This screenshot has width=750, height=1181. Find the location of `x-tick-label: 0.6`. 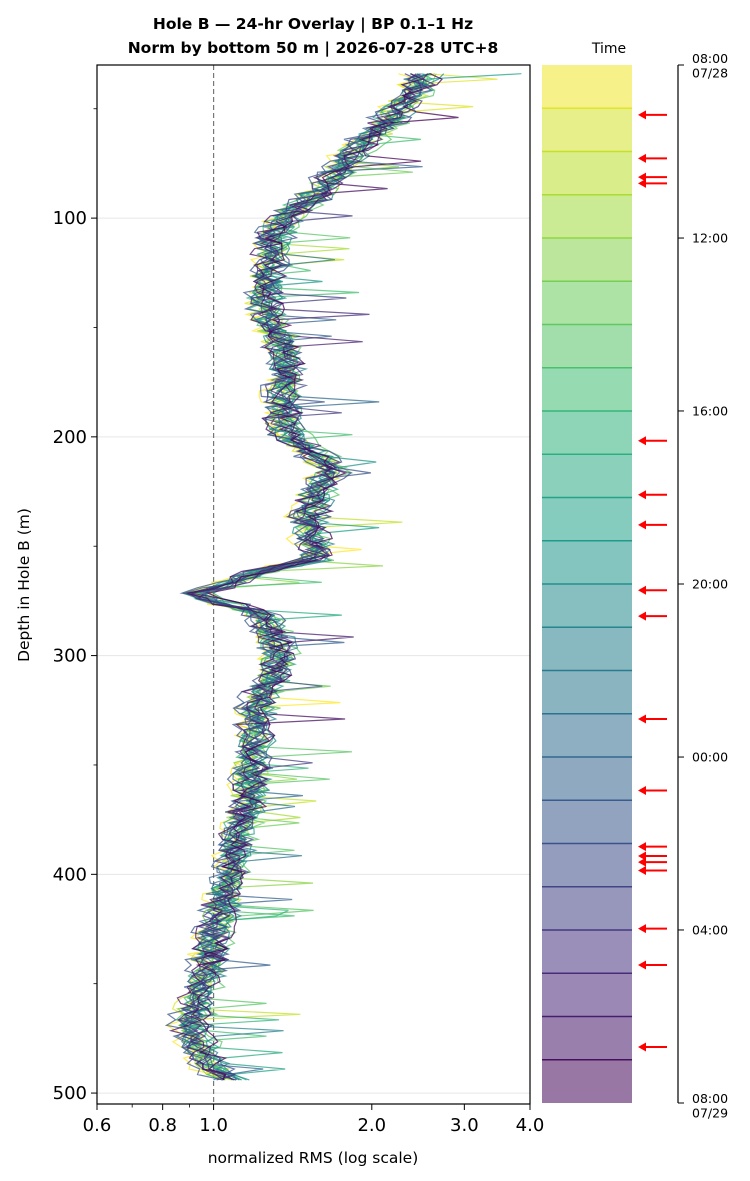

x-tick-label: 0.6 is located at coordinates (97, 1125).